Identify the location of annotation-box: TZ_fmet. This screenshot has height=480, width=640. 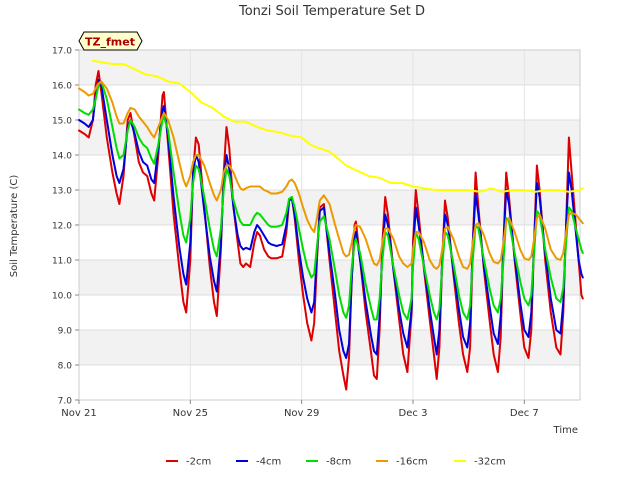
(110, 41).